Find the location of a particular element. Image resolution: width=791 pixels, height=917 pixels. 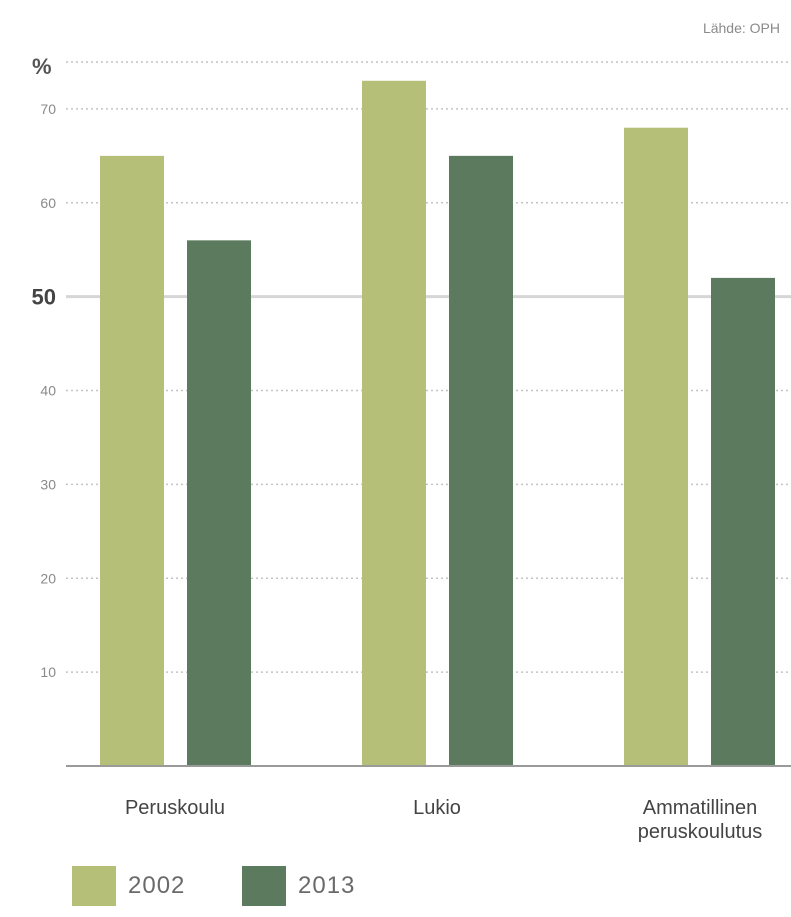

bar-ammatillinen-2002 is located at coordinates (656, 446).